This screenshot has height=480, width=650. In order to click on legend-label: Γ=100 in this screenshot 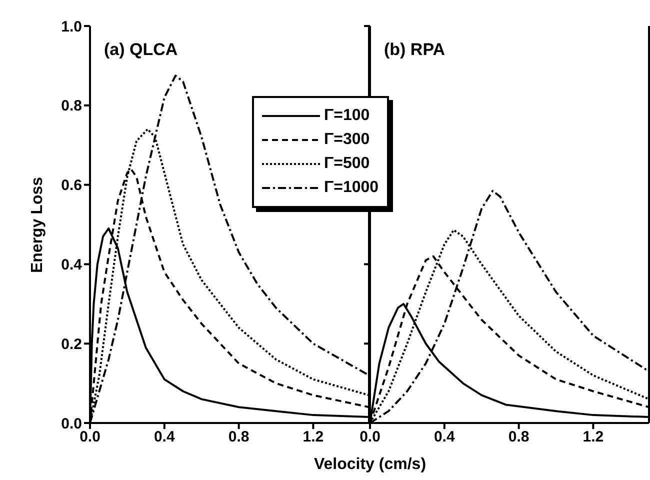, I will do `click(347, 116)`.